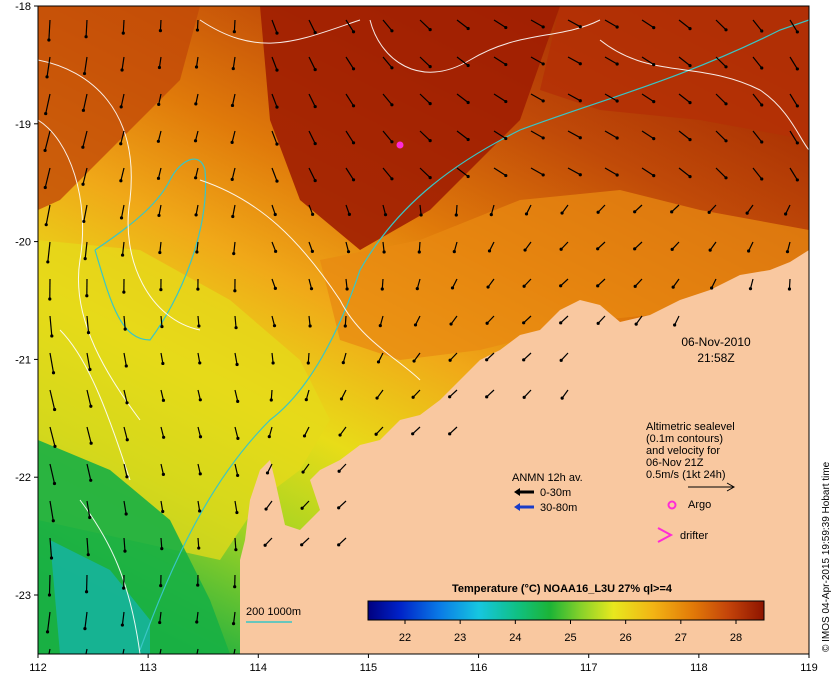 The width and height of the screenshot is (840, 685). Describe the element at coordinates (400, 145) in the screenshot. I see `argo-float-icon` at that location.